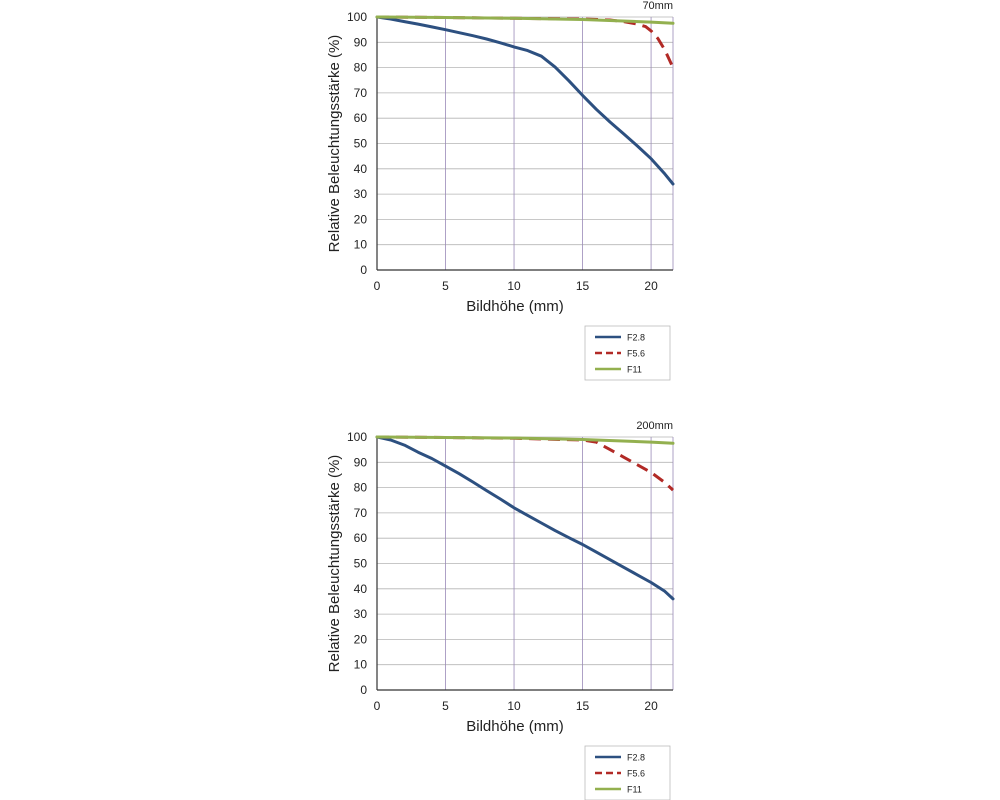 The image size is (1000, 800). I want to click on chart-title: 200mm, so click(654, 426).